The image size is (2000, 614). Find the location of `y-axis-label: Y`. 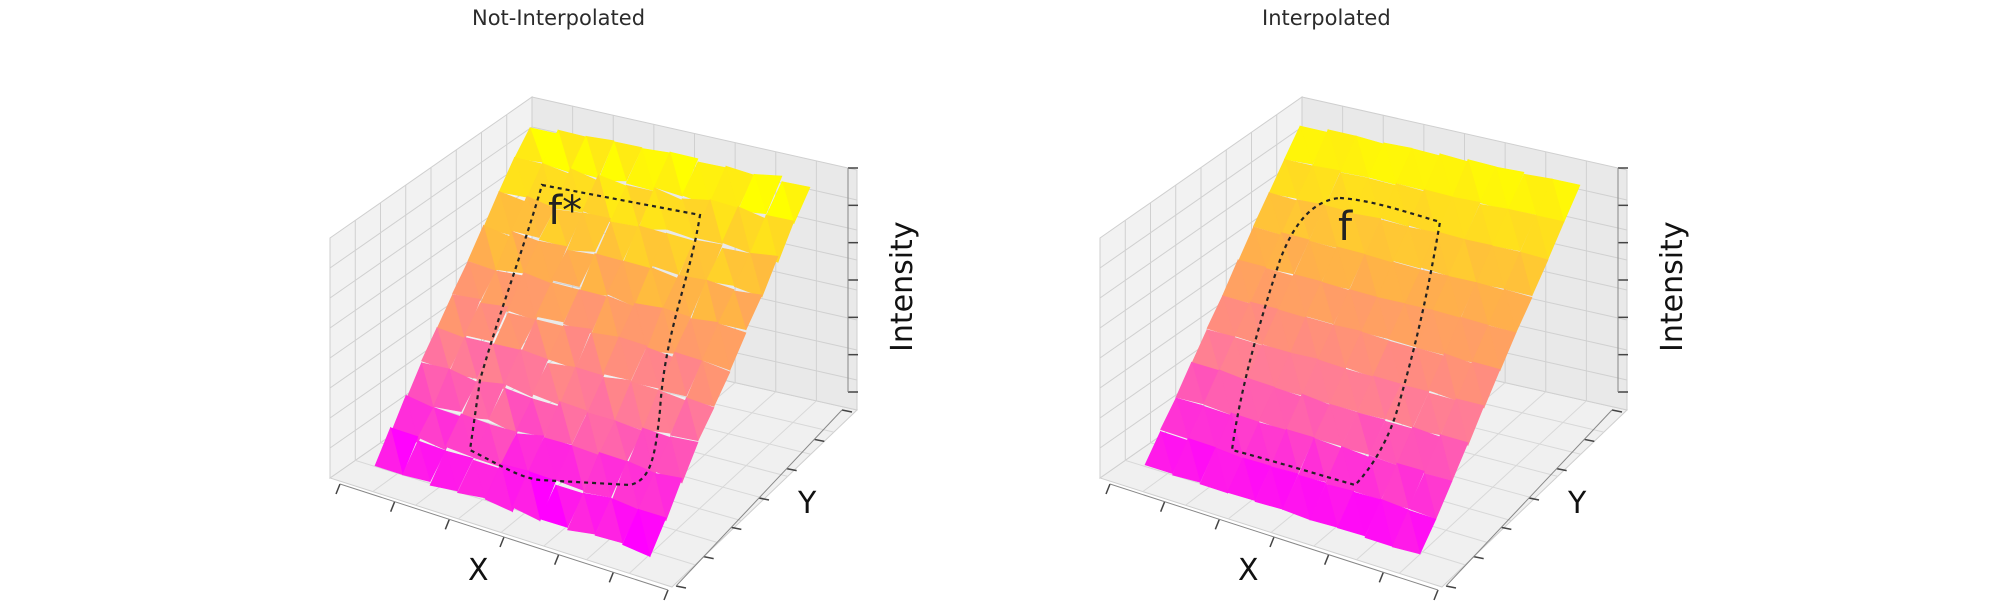

y-axis-label: Y is located at coordinates (1577, 503).